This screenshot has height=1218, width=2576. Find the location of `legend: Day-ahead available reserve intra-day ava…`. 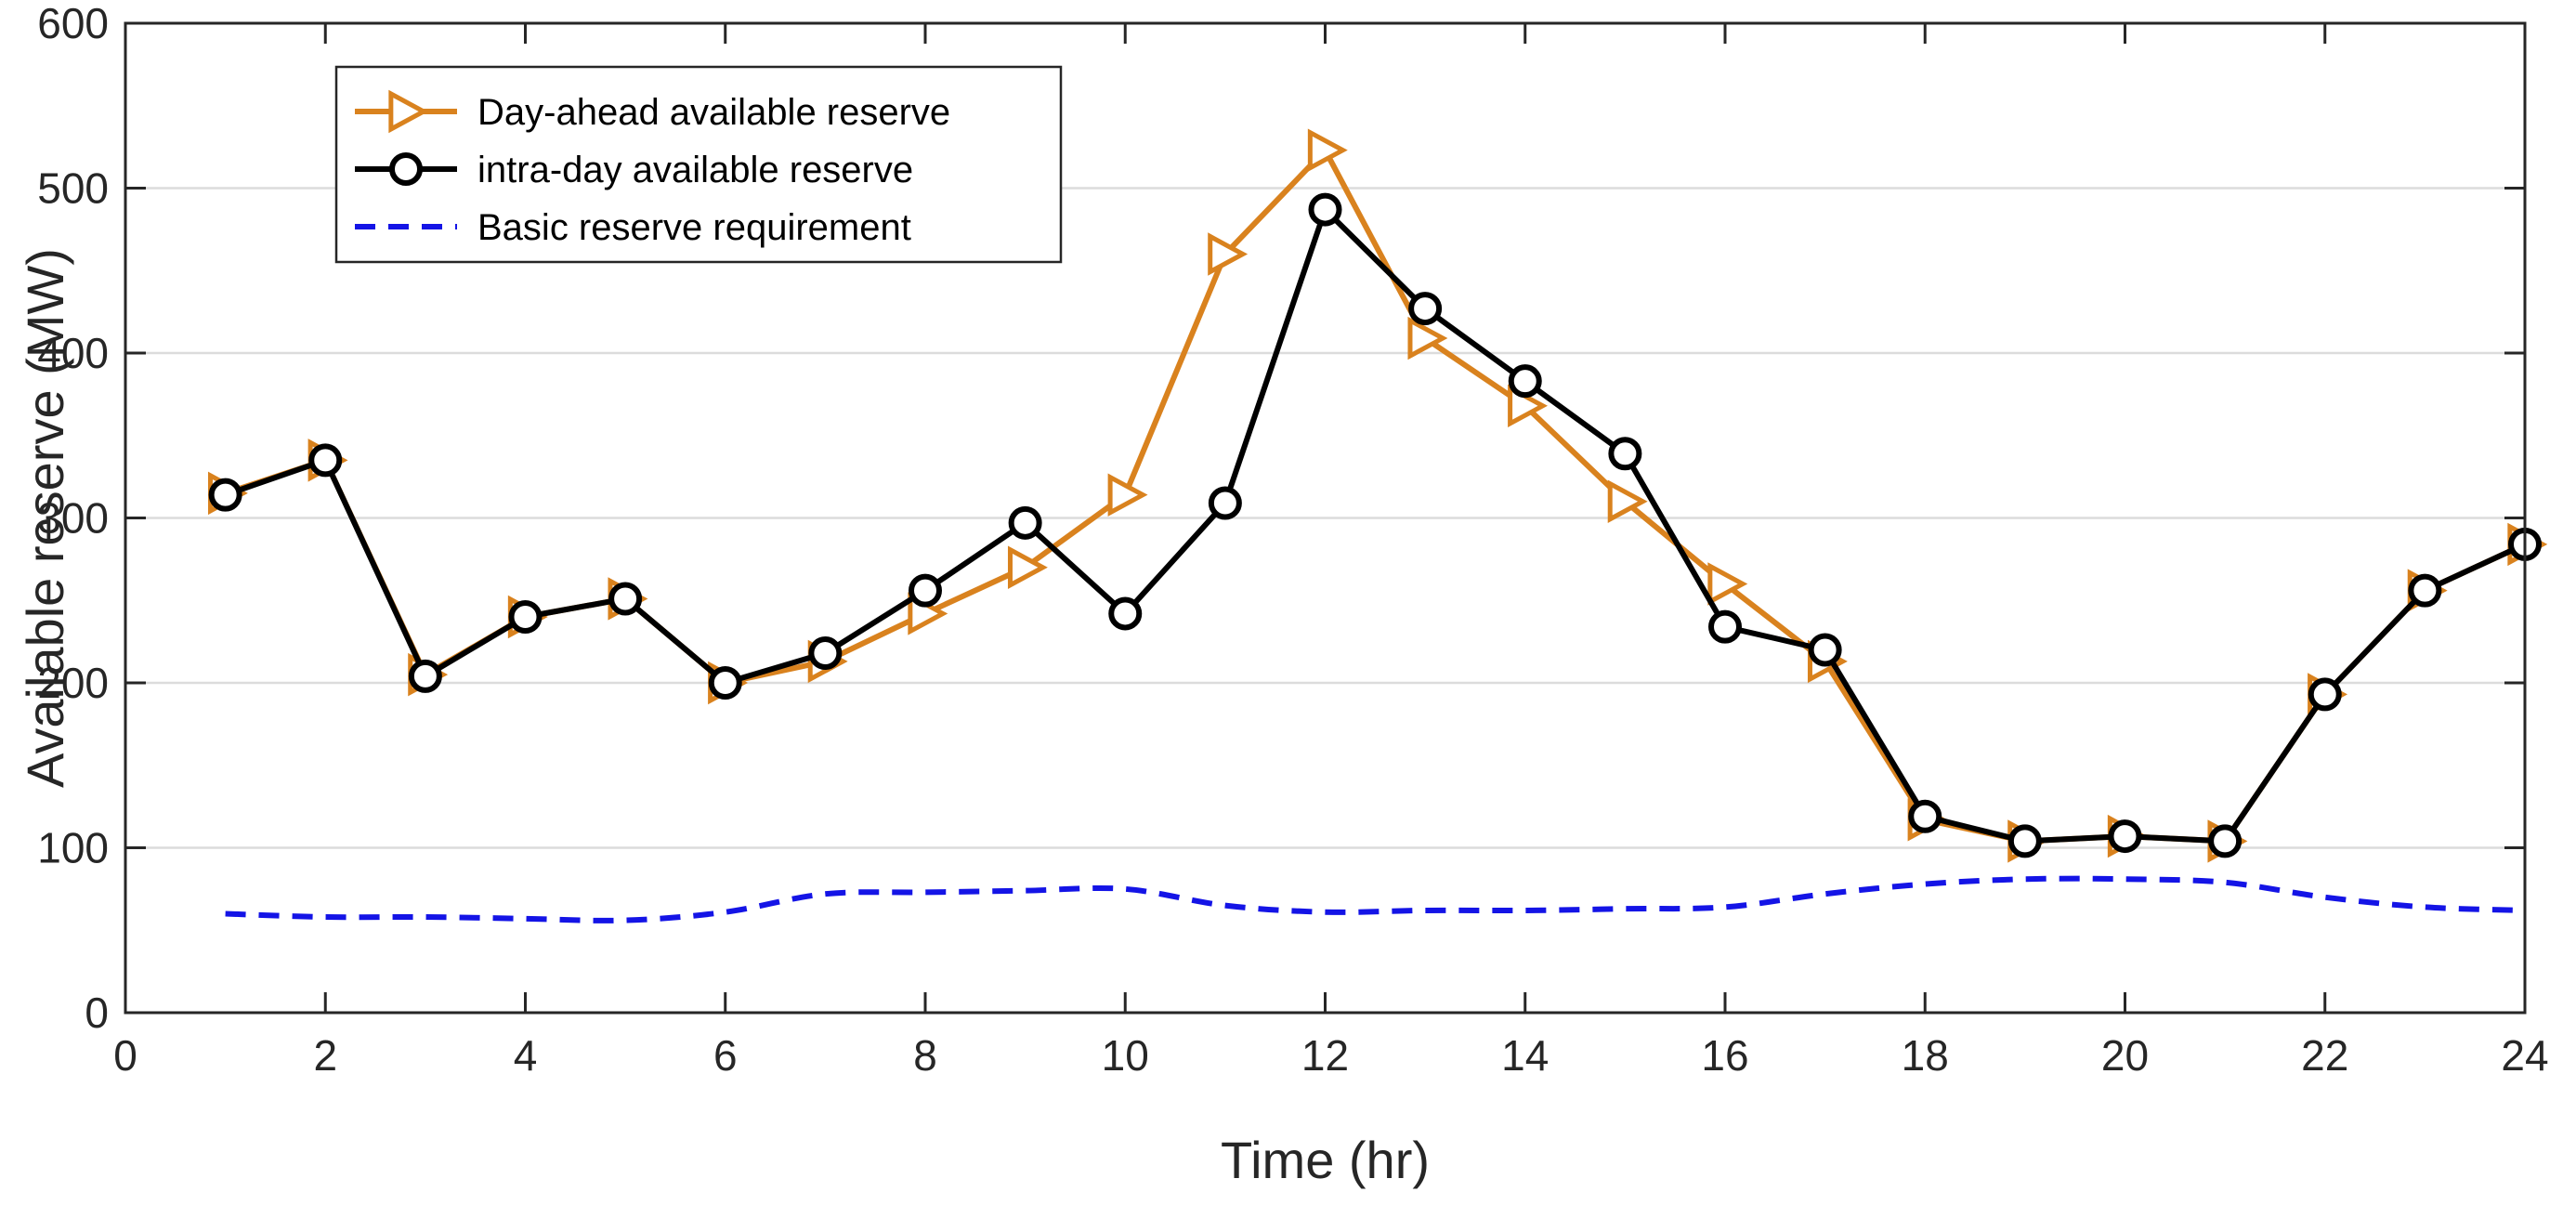

legend: Day-ahead available reserve intra-day ava… is located at coordinates (698, 164).